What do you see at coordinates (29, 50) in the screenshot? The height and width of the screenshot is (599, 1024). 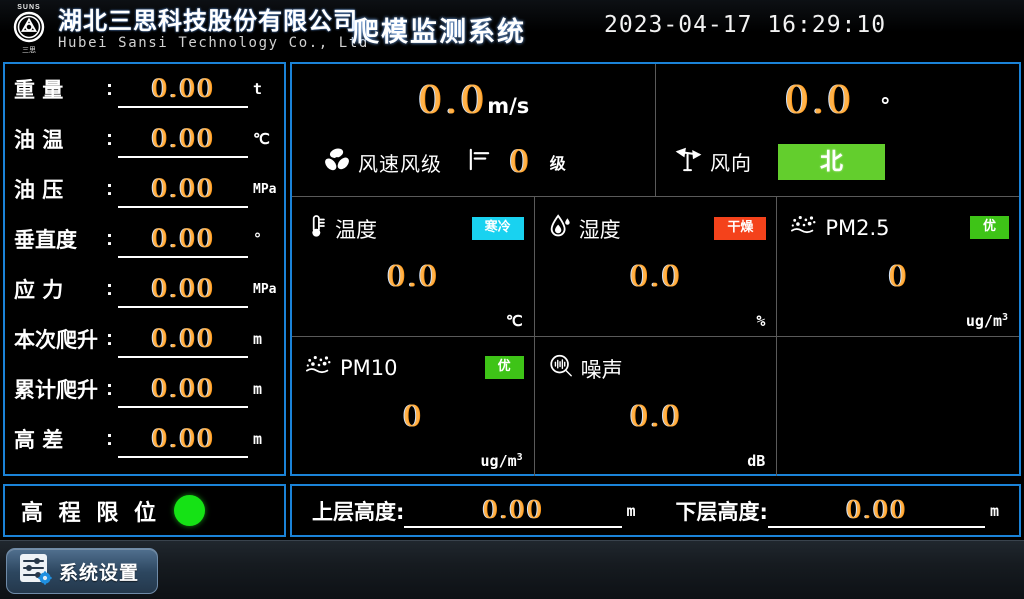 I see `logo-sansi-text: 三思` at bounding box center [29, 50].